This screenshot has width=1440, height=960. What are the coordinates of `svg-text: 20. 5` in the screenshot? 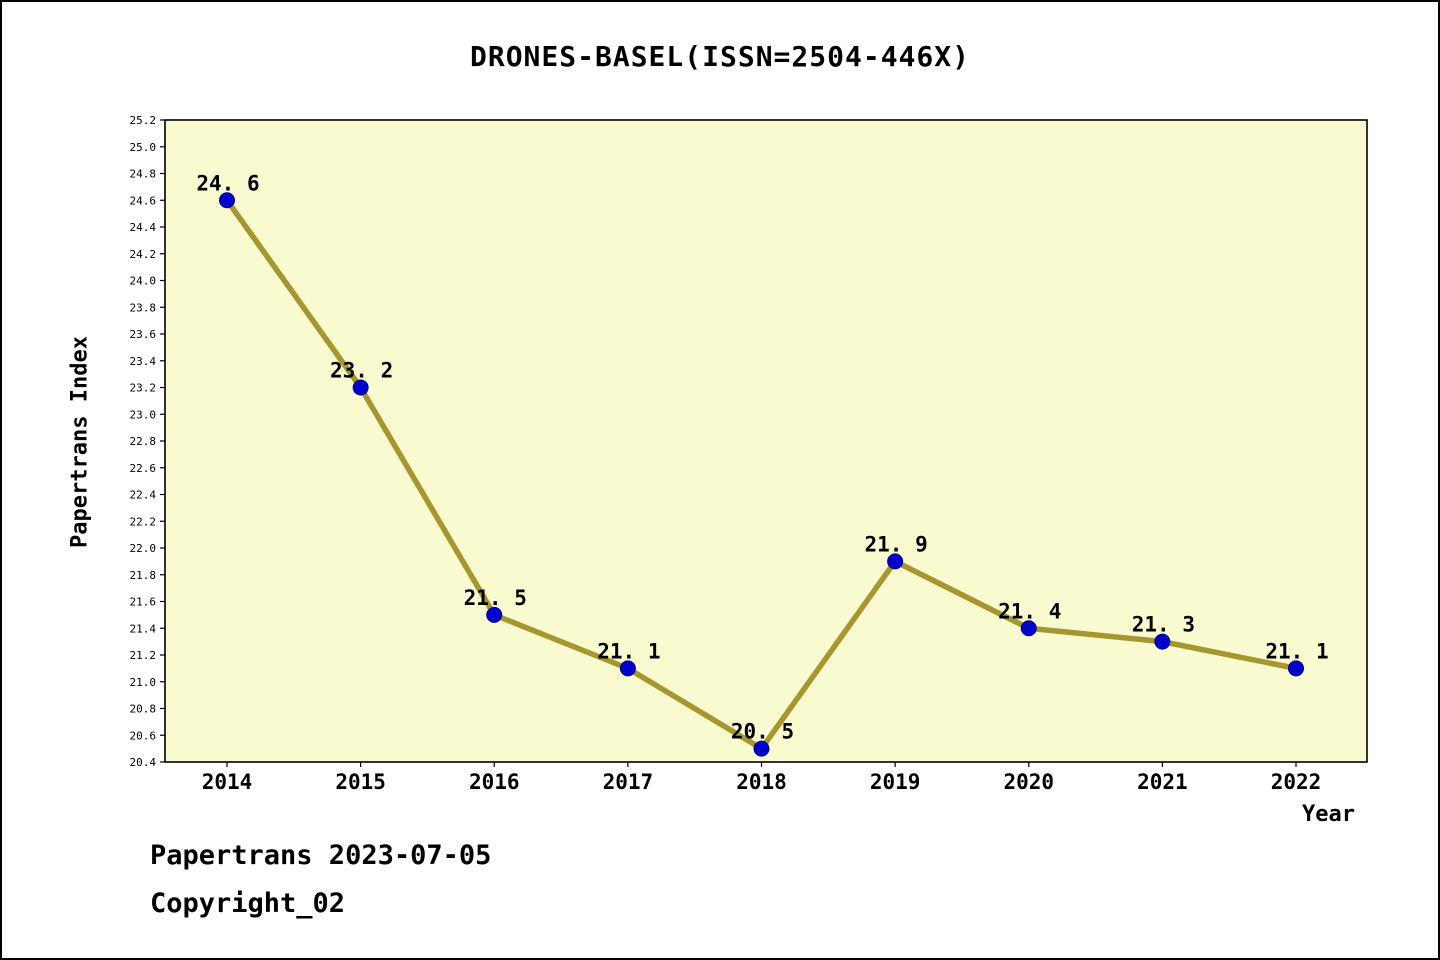 It's located at (762, 732).